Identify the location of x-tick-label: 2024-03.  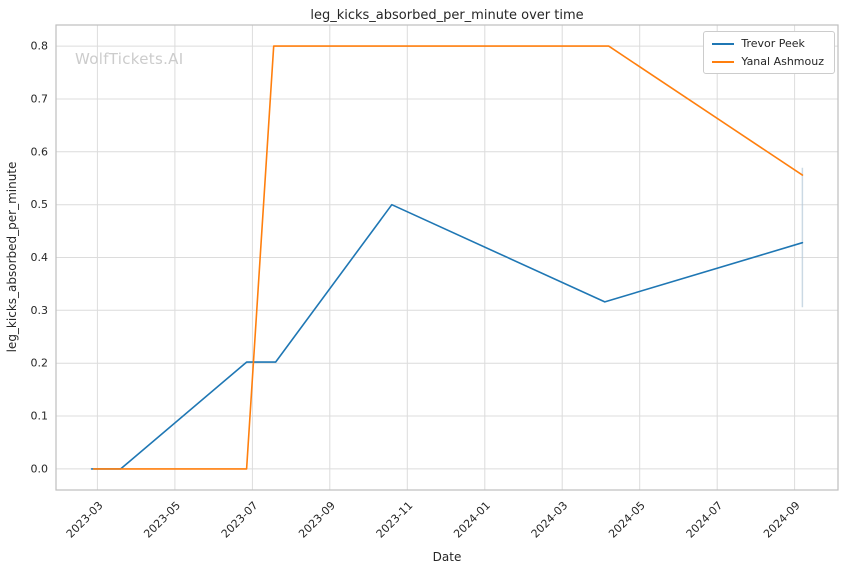
(550, 520).